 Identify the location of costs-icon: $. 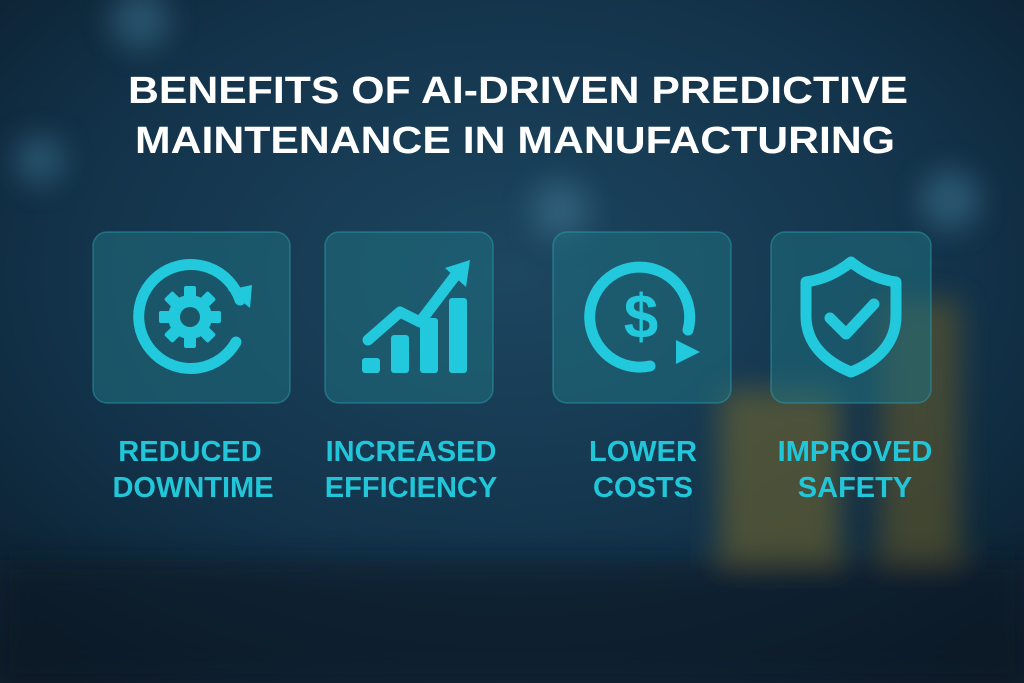
(642, 317).